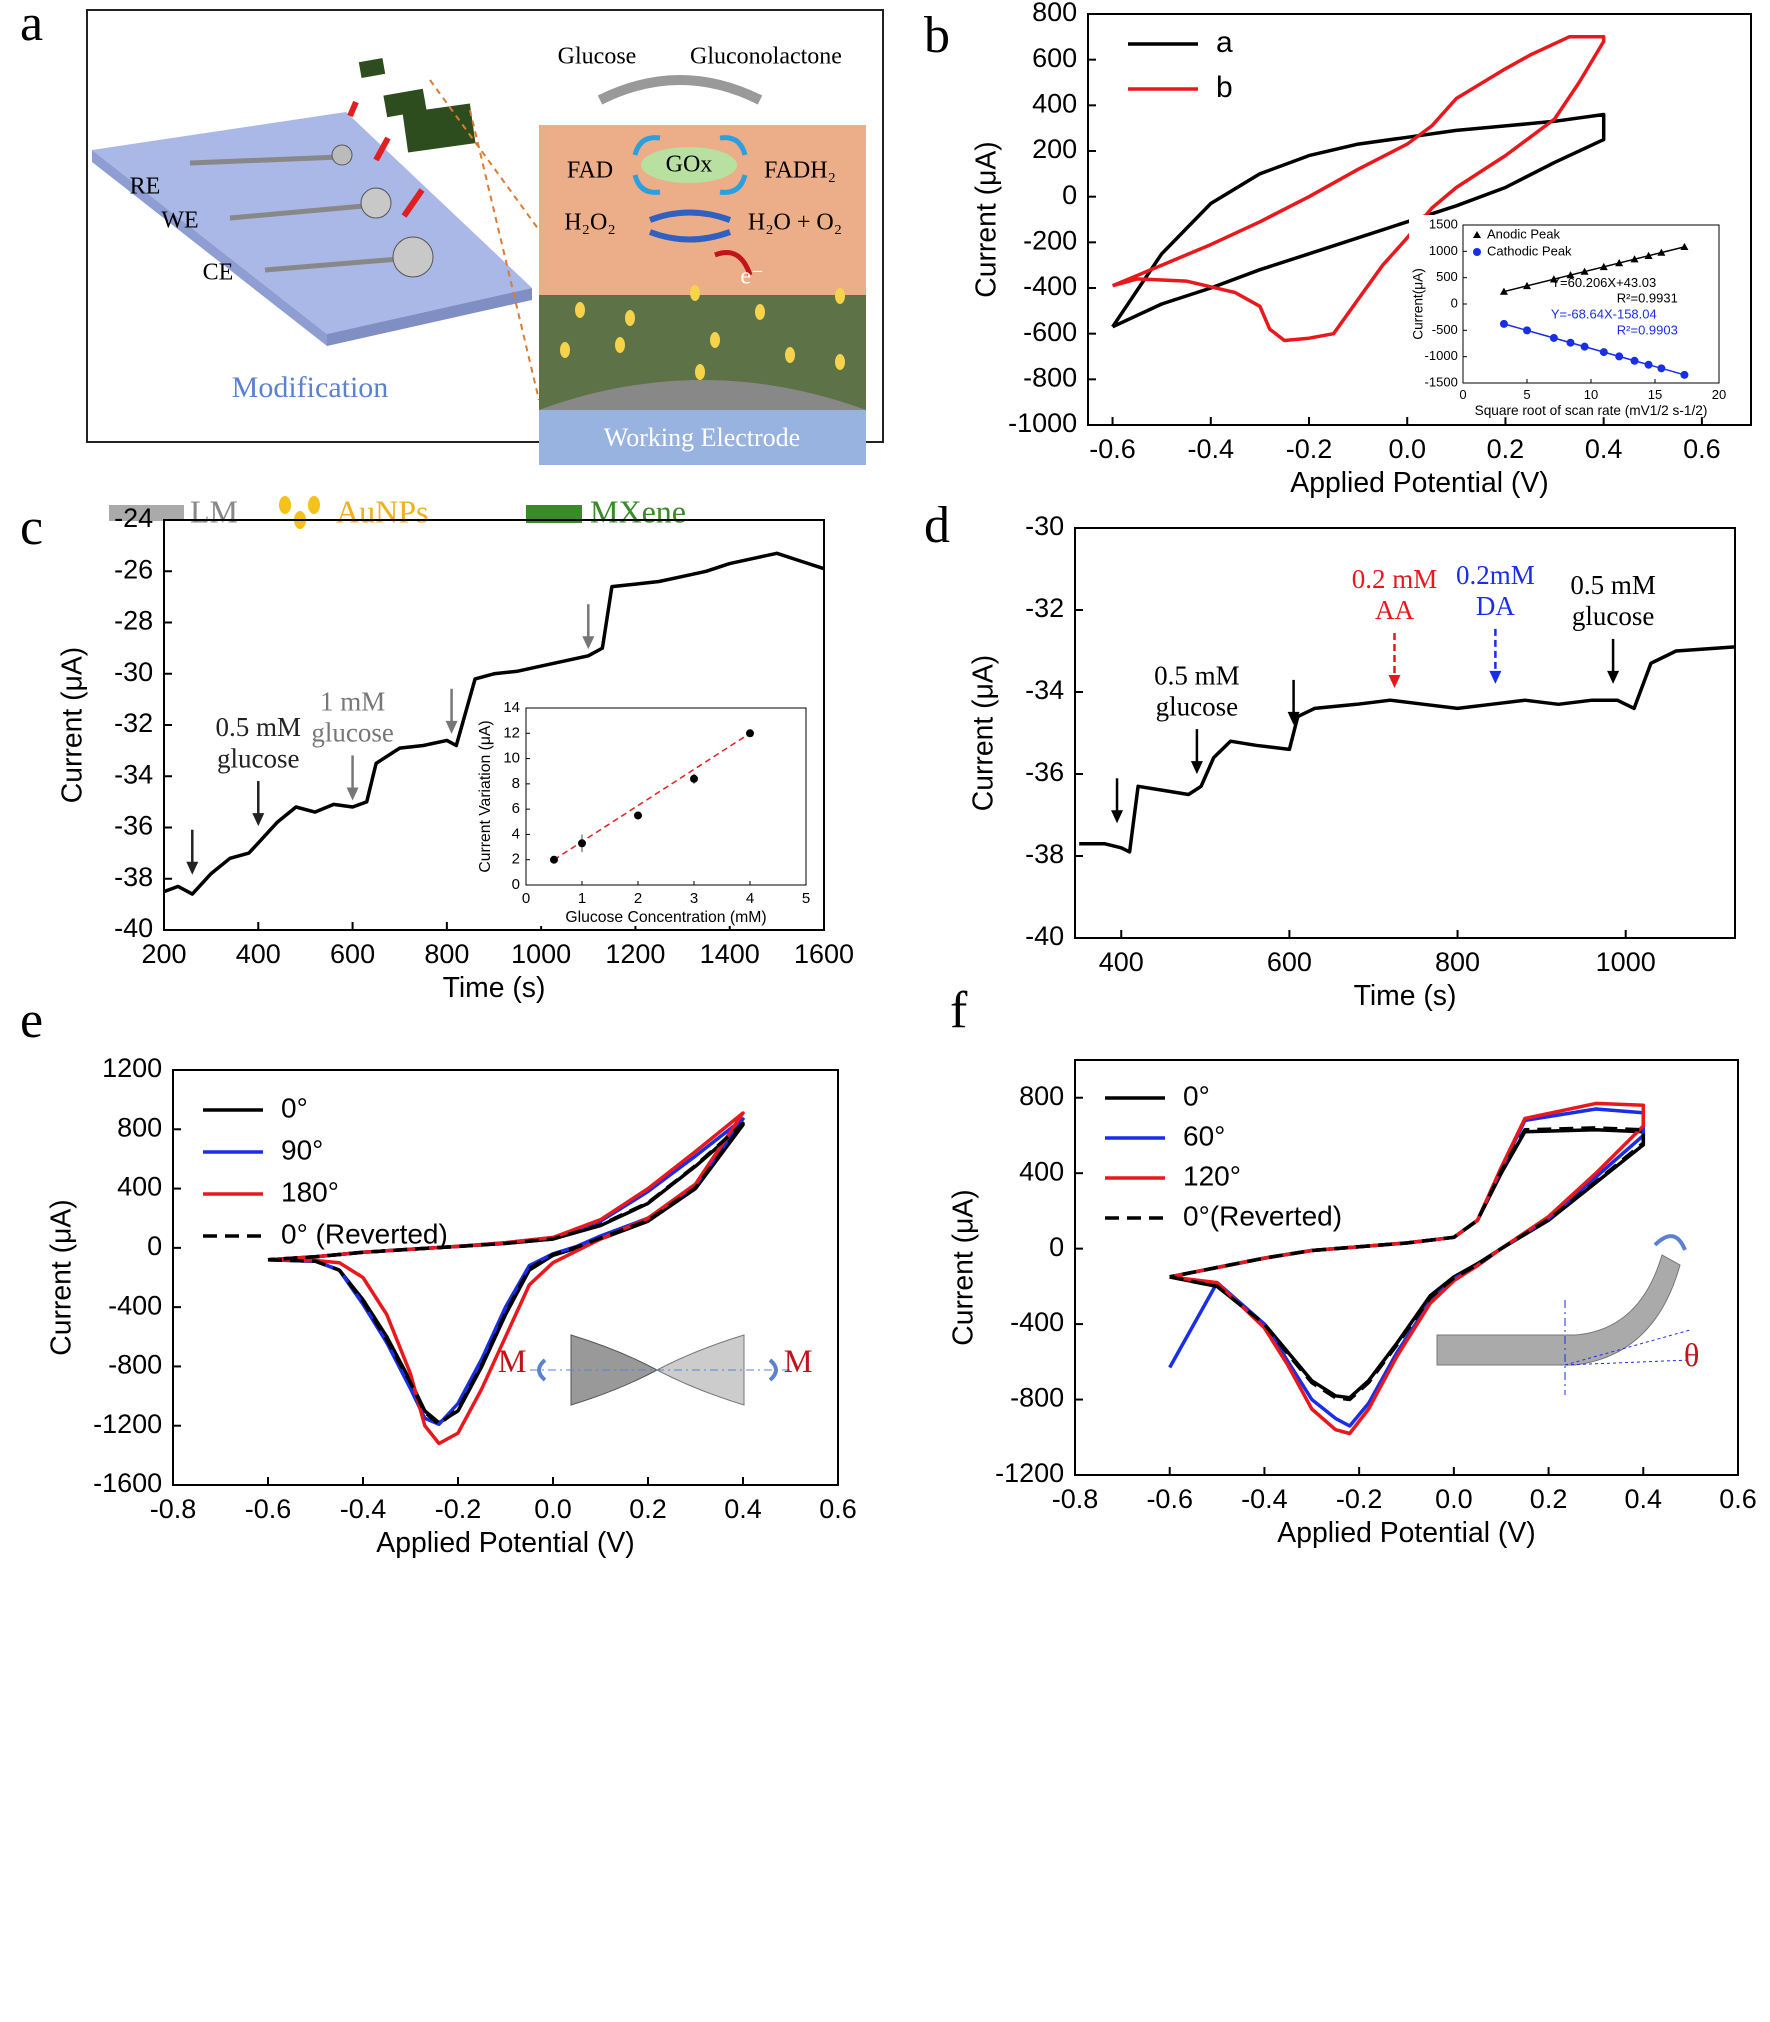 The height and width of the screenshot is (2022, 1770). What do you see at coordinates (1692, 1356) in the screenshot?
I see `annotation: θ` at bounding box center [1692, 1356].